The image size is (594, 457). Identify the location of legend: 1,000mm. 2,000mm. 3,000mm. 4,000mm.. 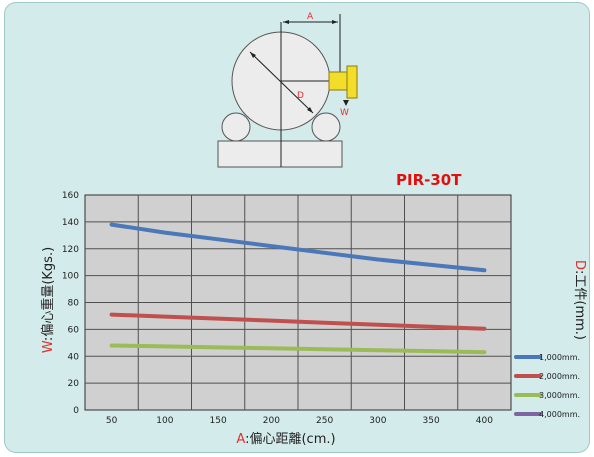
(547, 386).